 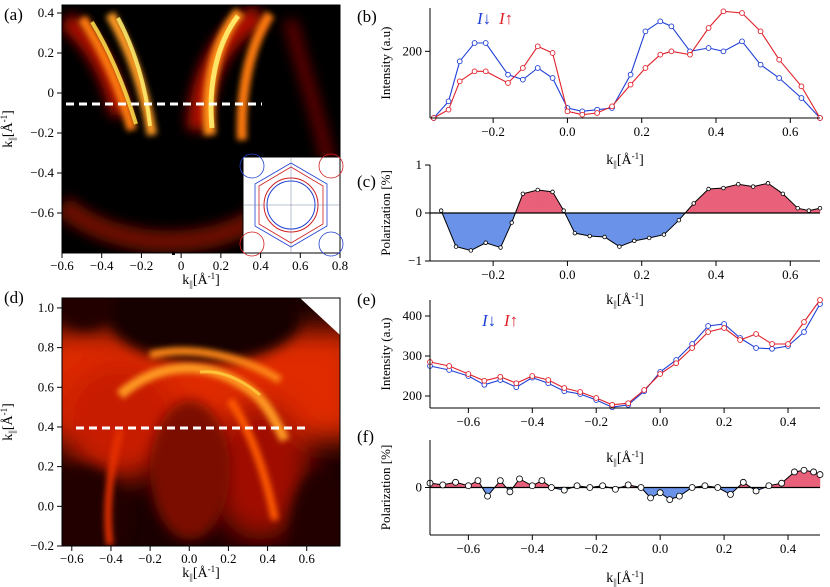 I want to click on y-axis-label: Polarization [%], so click(x=385, y=488).